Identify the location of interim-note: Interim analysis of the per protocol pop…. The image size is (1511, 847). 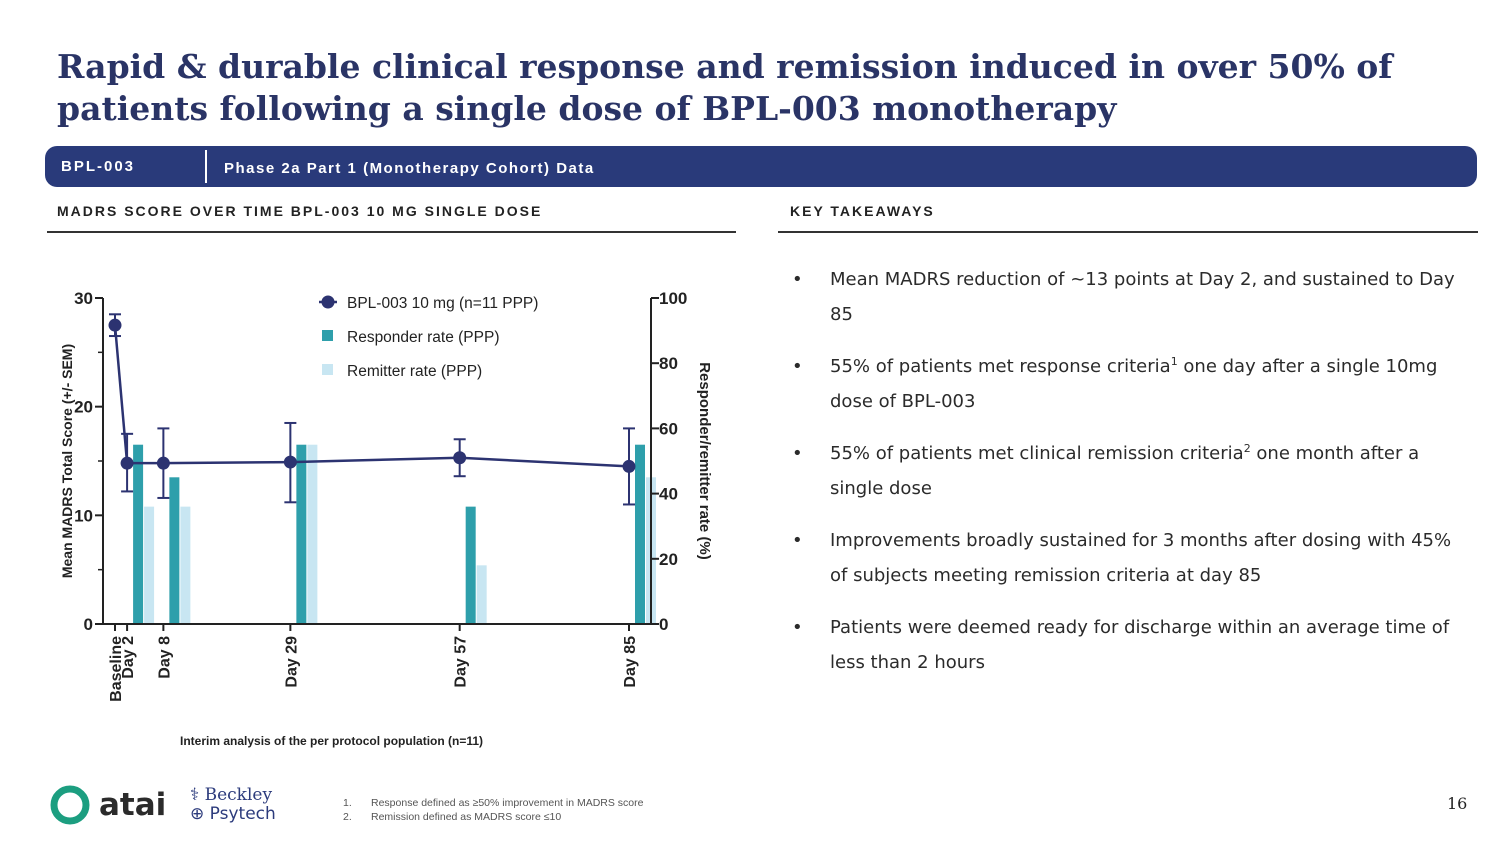
(332, 741).